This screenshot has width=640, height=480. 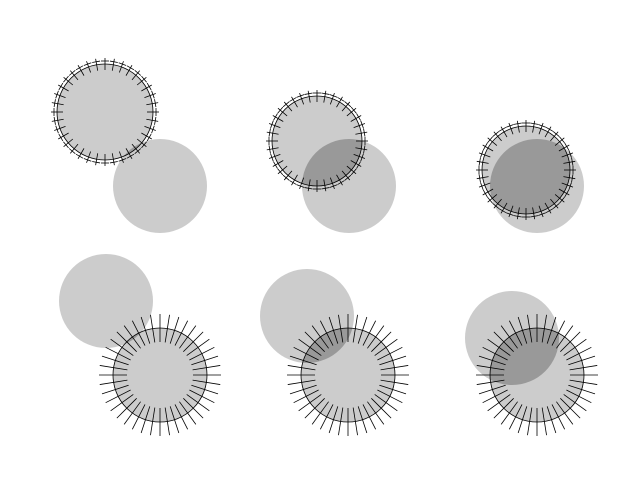 What do you see at coordinates (331, 161) in the screenshot?
I see `panel-top-middle` at bounding box center [331, 161].